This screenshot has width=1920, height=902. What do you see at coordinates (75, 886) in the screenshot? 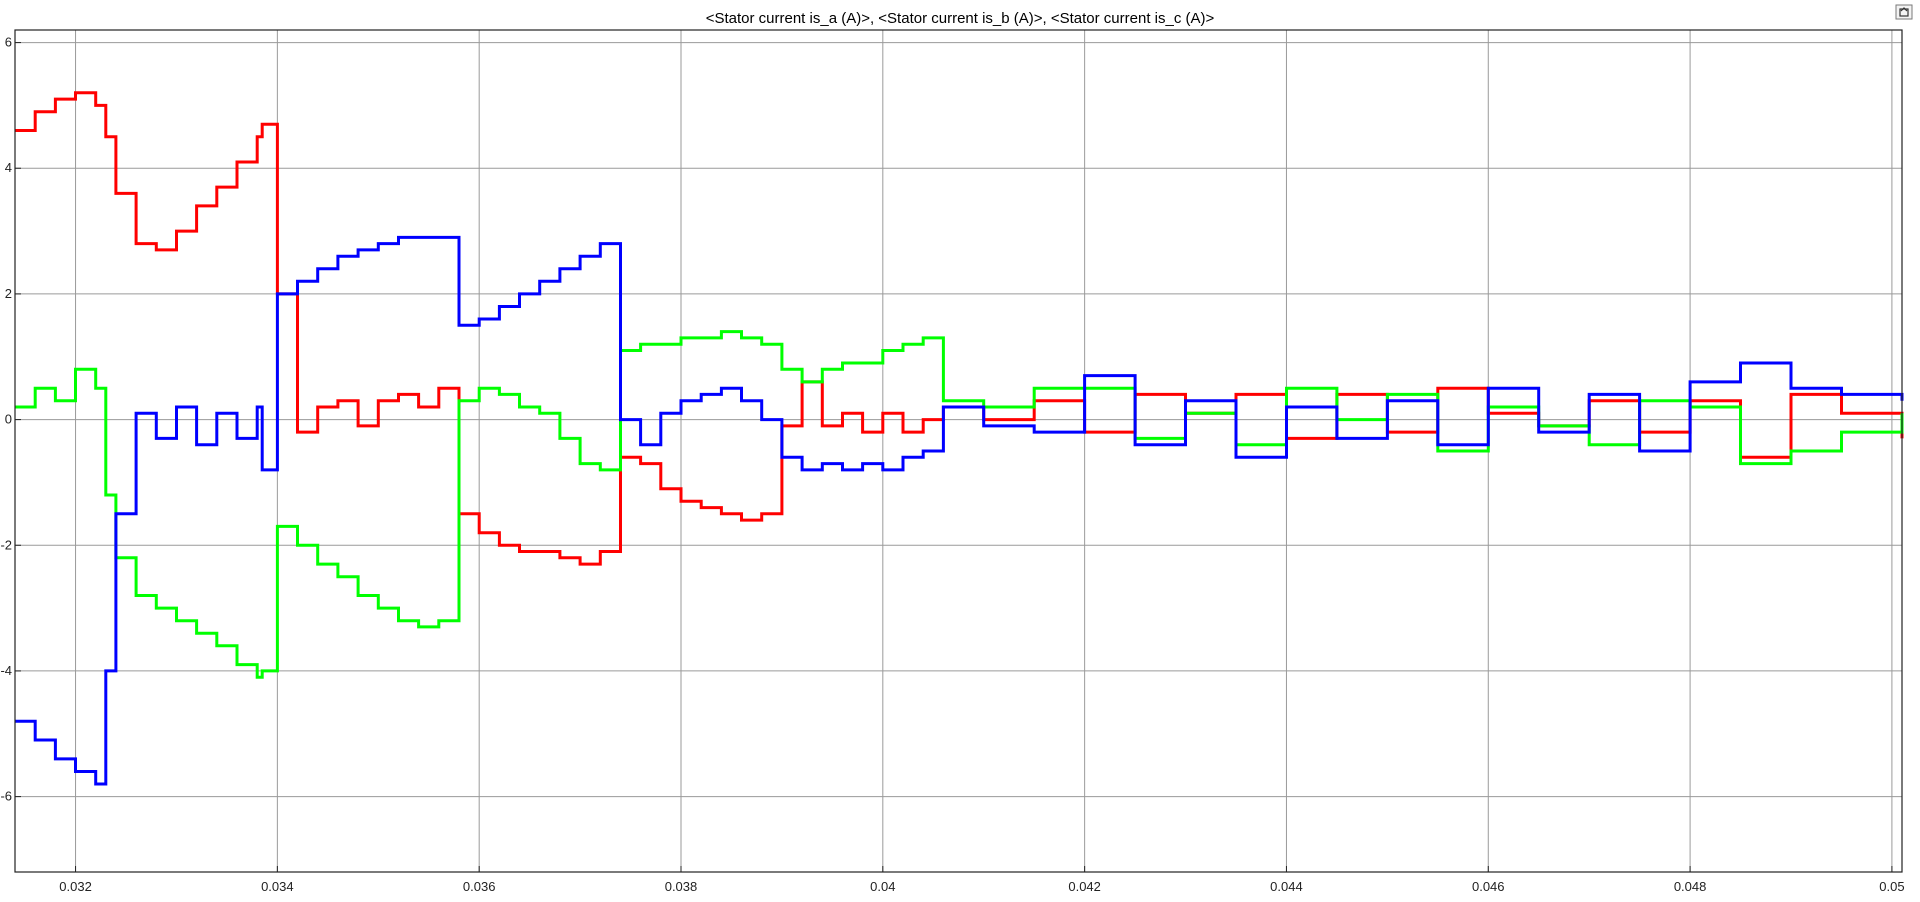
I see `x-tick-label: 0.032` at bounding box center [75, 886].